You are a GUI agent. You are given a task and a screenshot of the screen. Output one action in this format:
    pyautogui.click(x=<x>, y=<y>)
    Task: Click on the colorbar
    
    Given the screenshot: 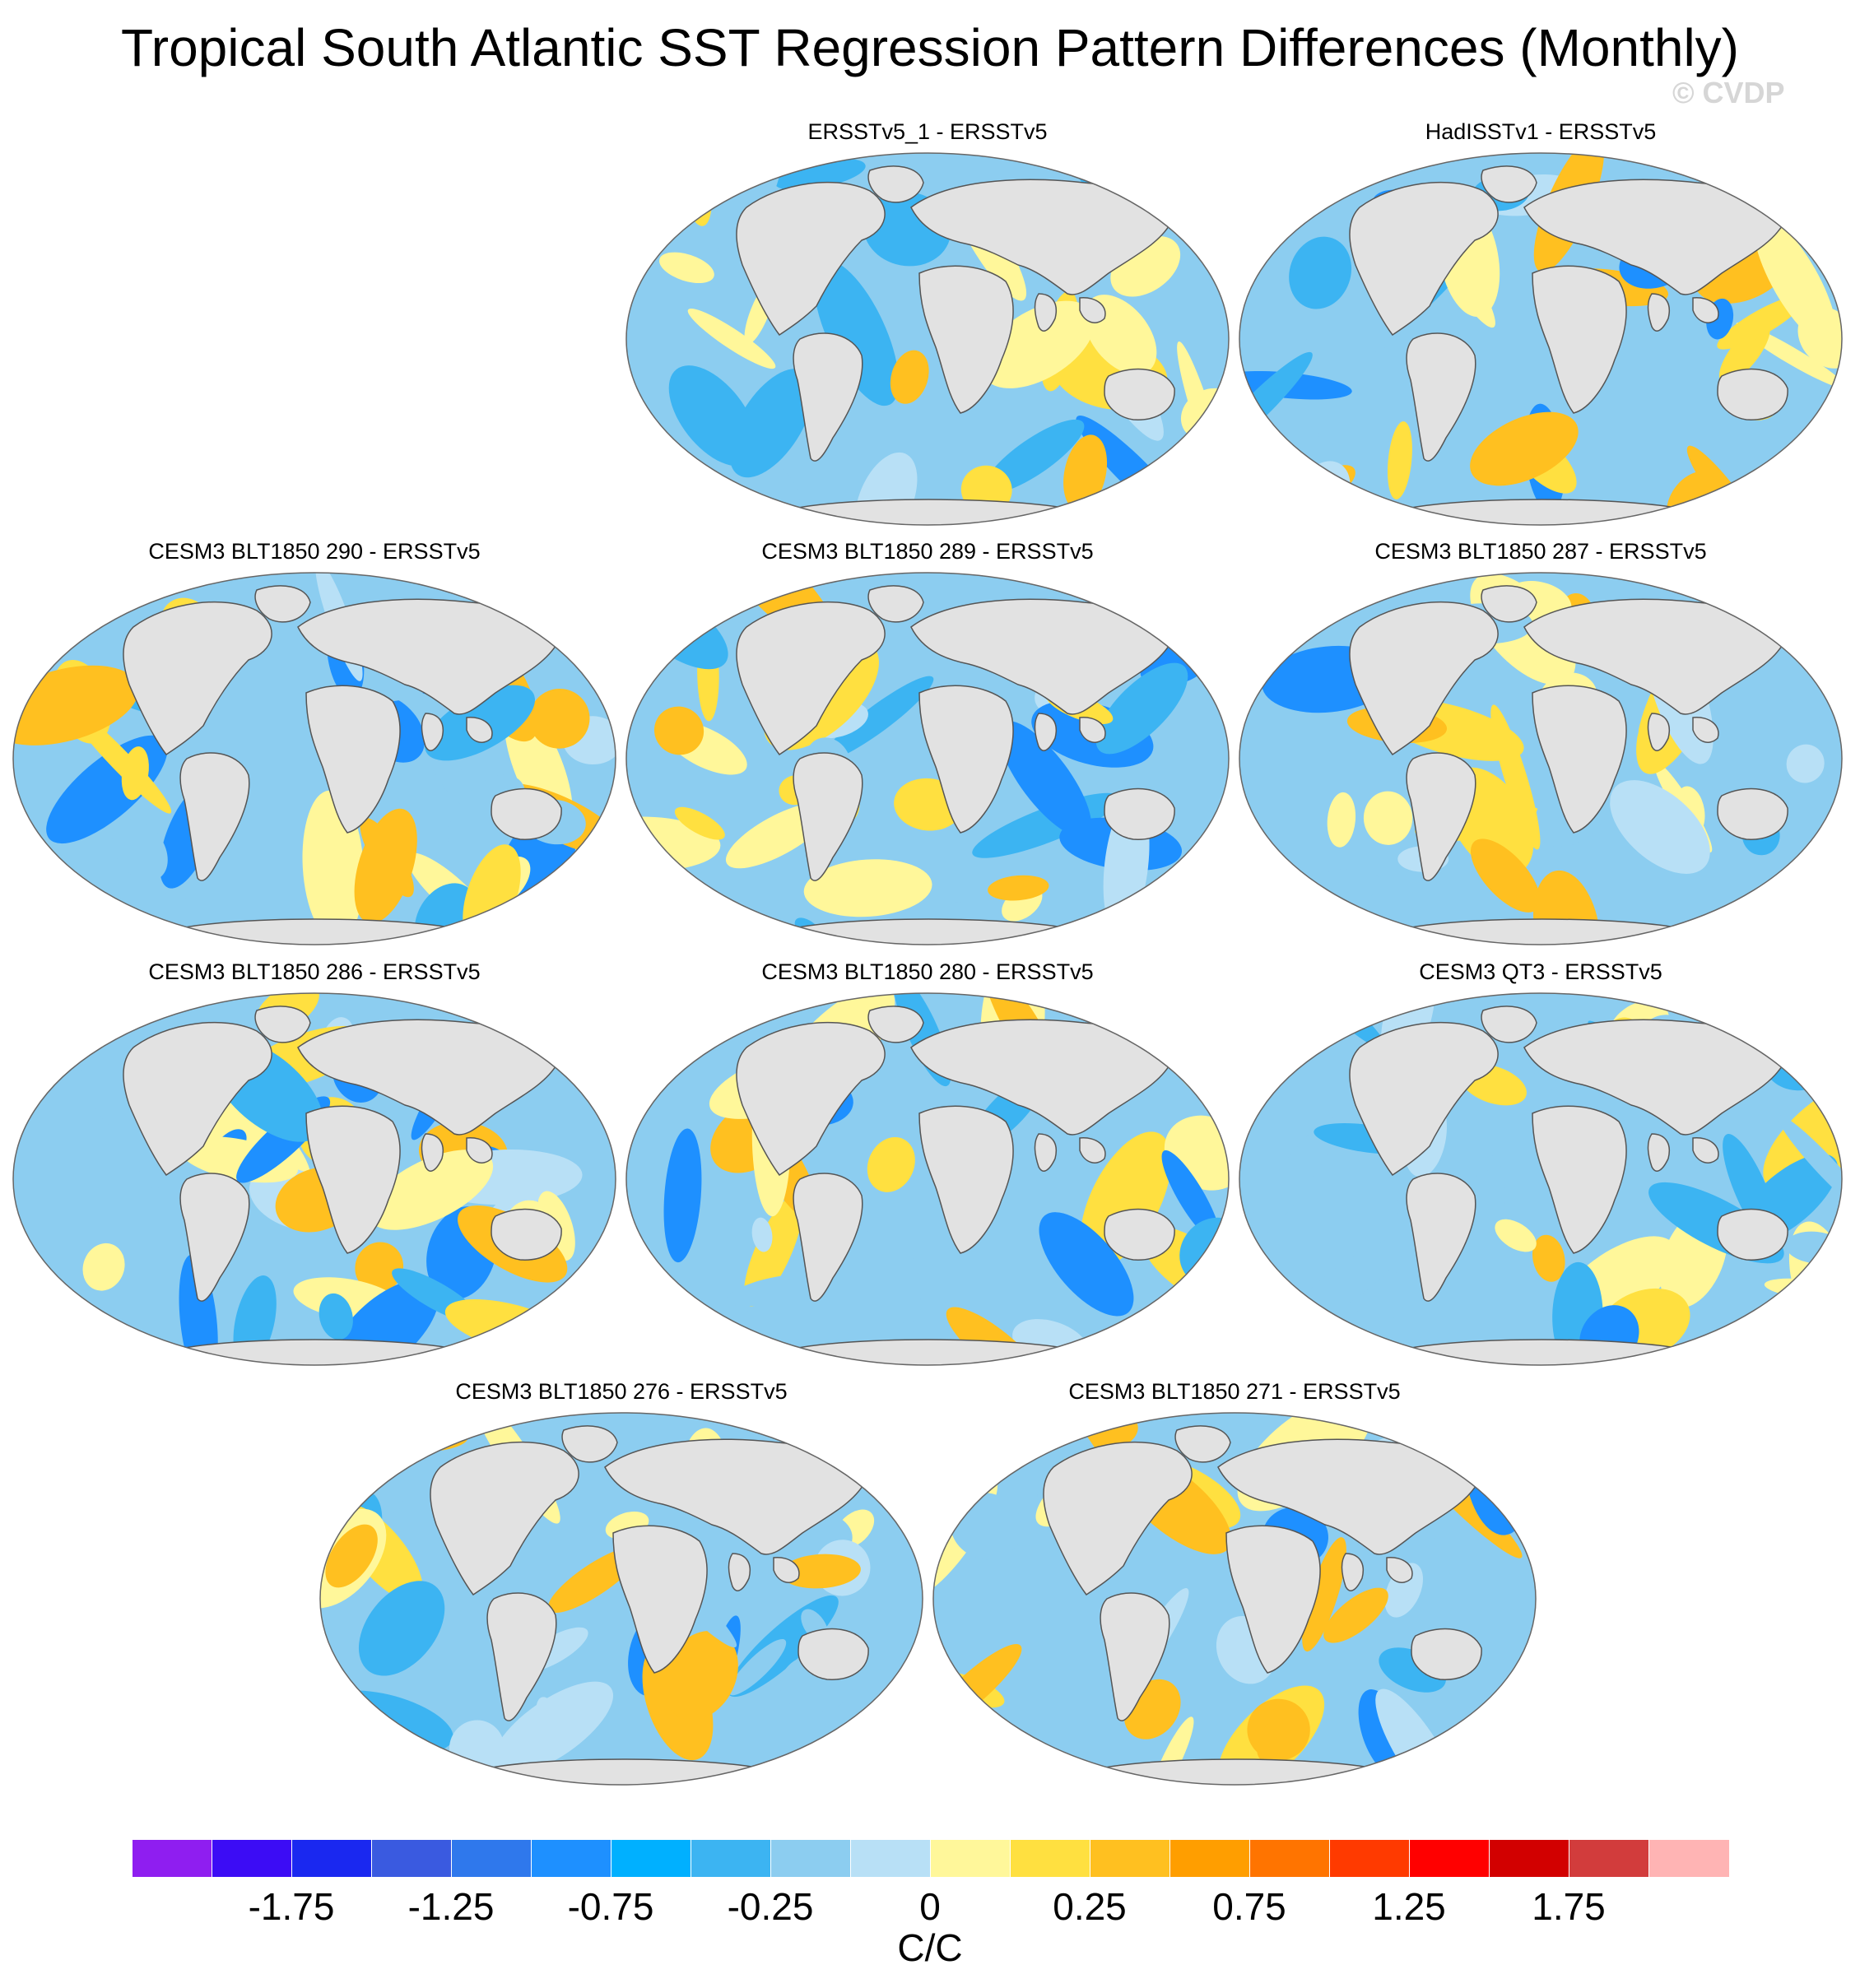 What is the action you would take?
    pyautogui.click(x=930, y=1859)
    